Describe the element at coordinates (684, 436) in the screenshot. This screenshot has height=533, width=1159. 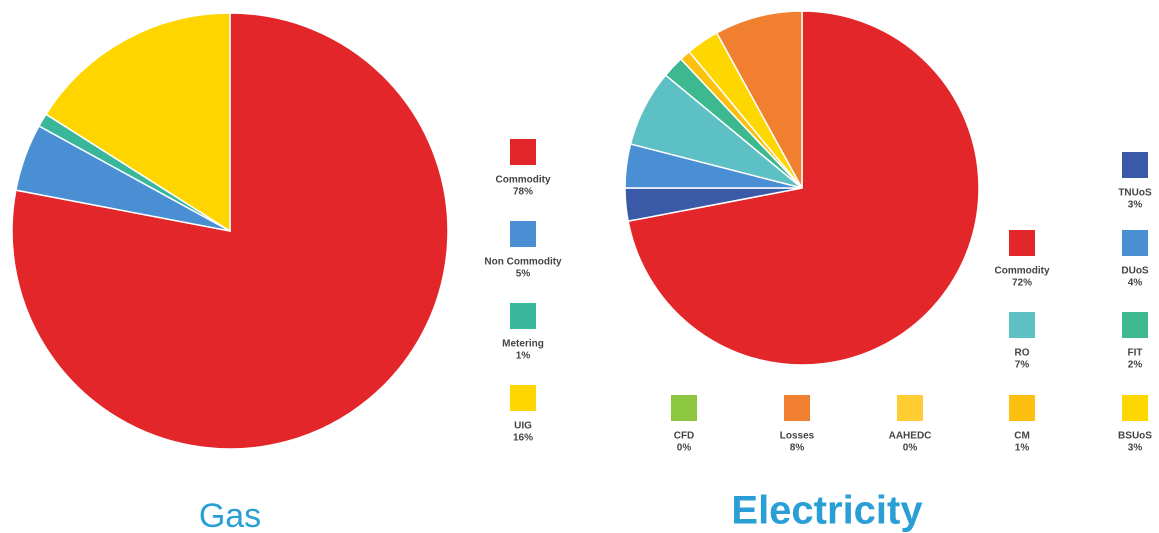
I see `legend-label: CFD` at that location.